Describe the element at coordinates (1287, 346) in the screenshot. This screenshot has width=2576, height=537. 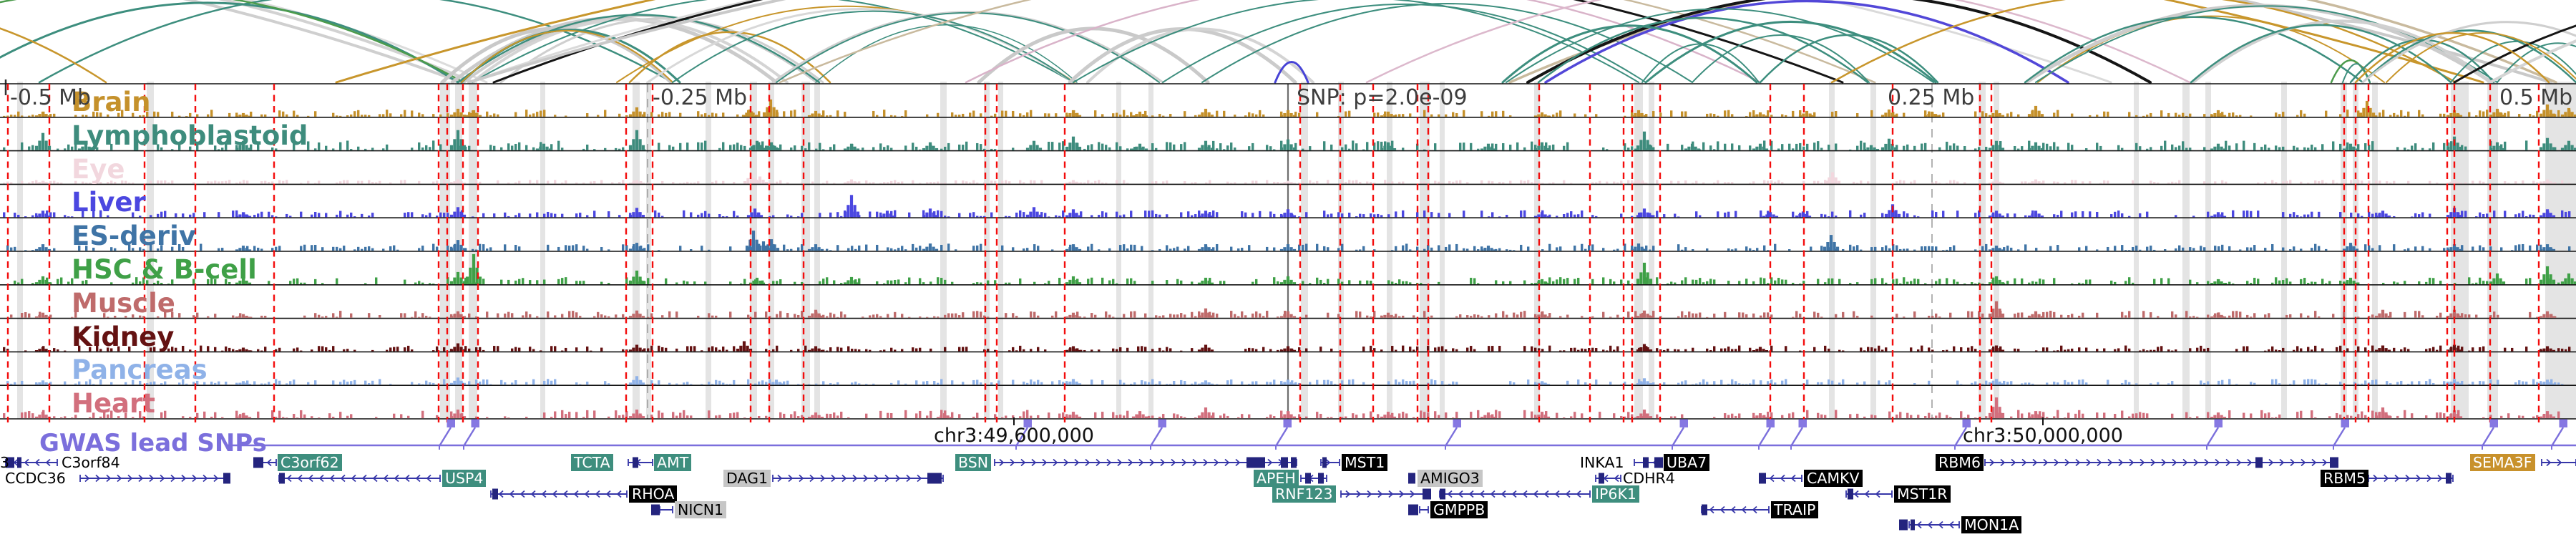
I see `signal-track-kidney` at that location.